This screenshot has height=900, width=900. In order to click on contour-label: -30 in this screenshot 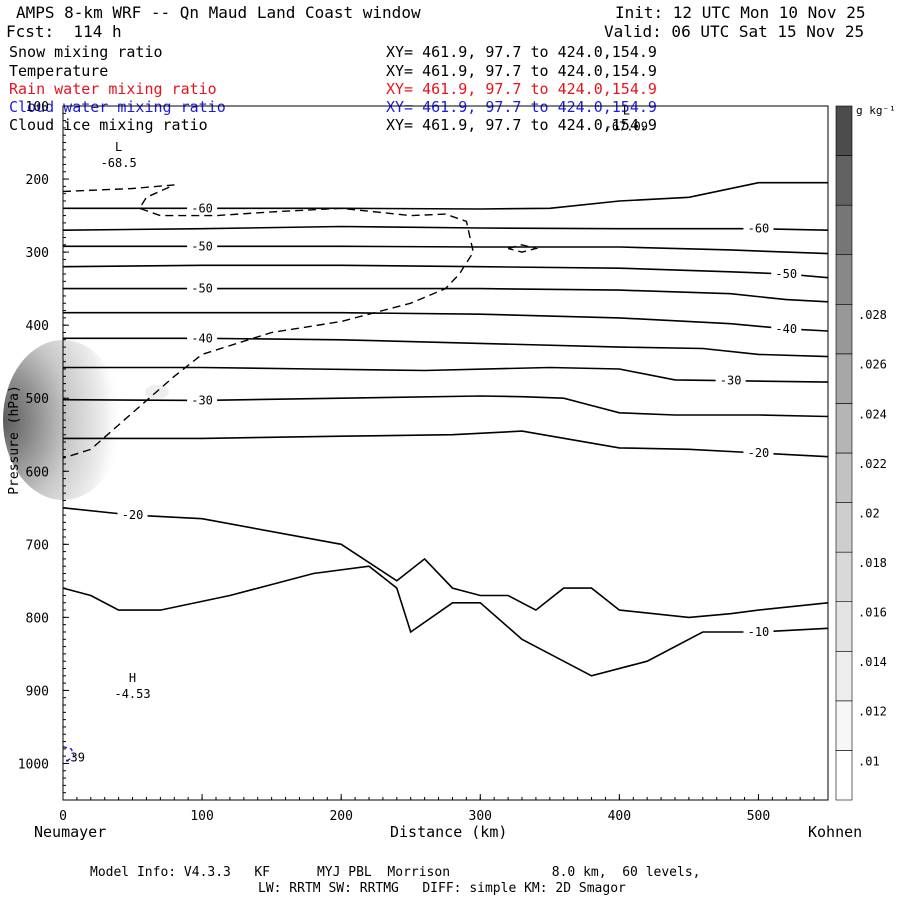, I will do `click(731, 381)`.